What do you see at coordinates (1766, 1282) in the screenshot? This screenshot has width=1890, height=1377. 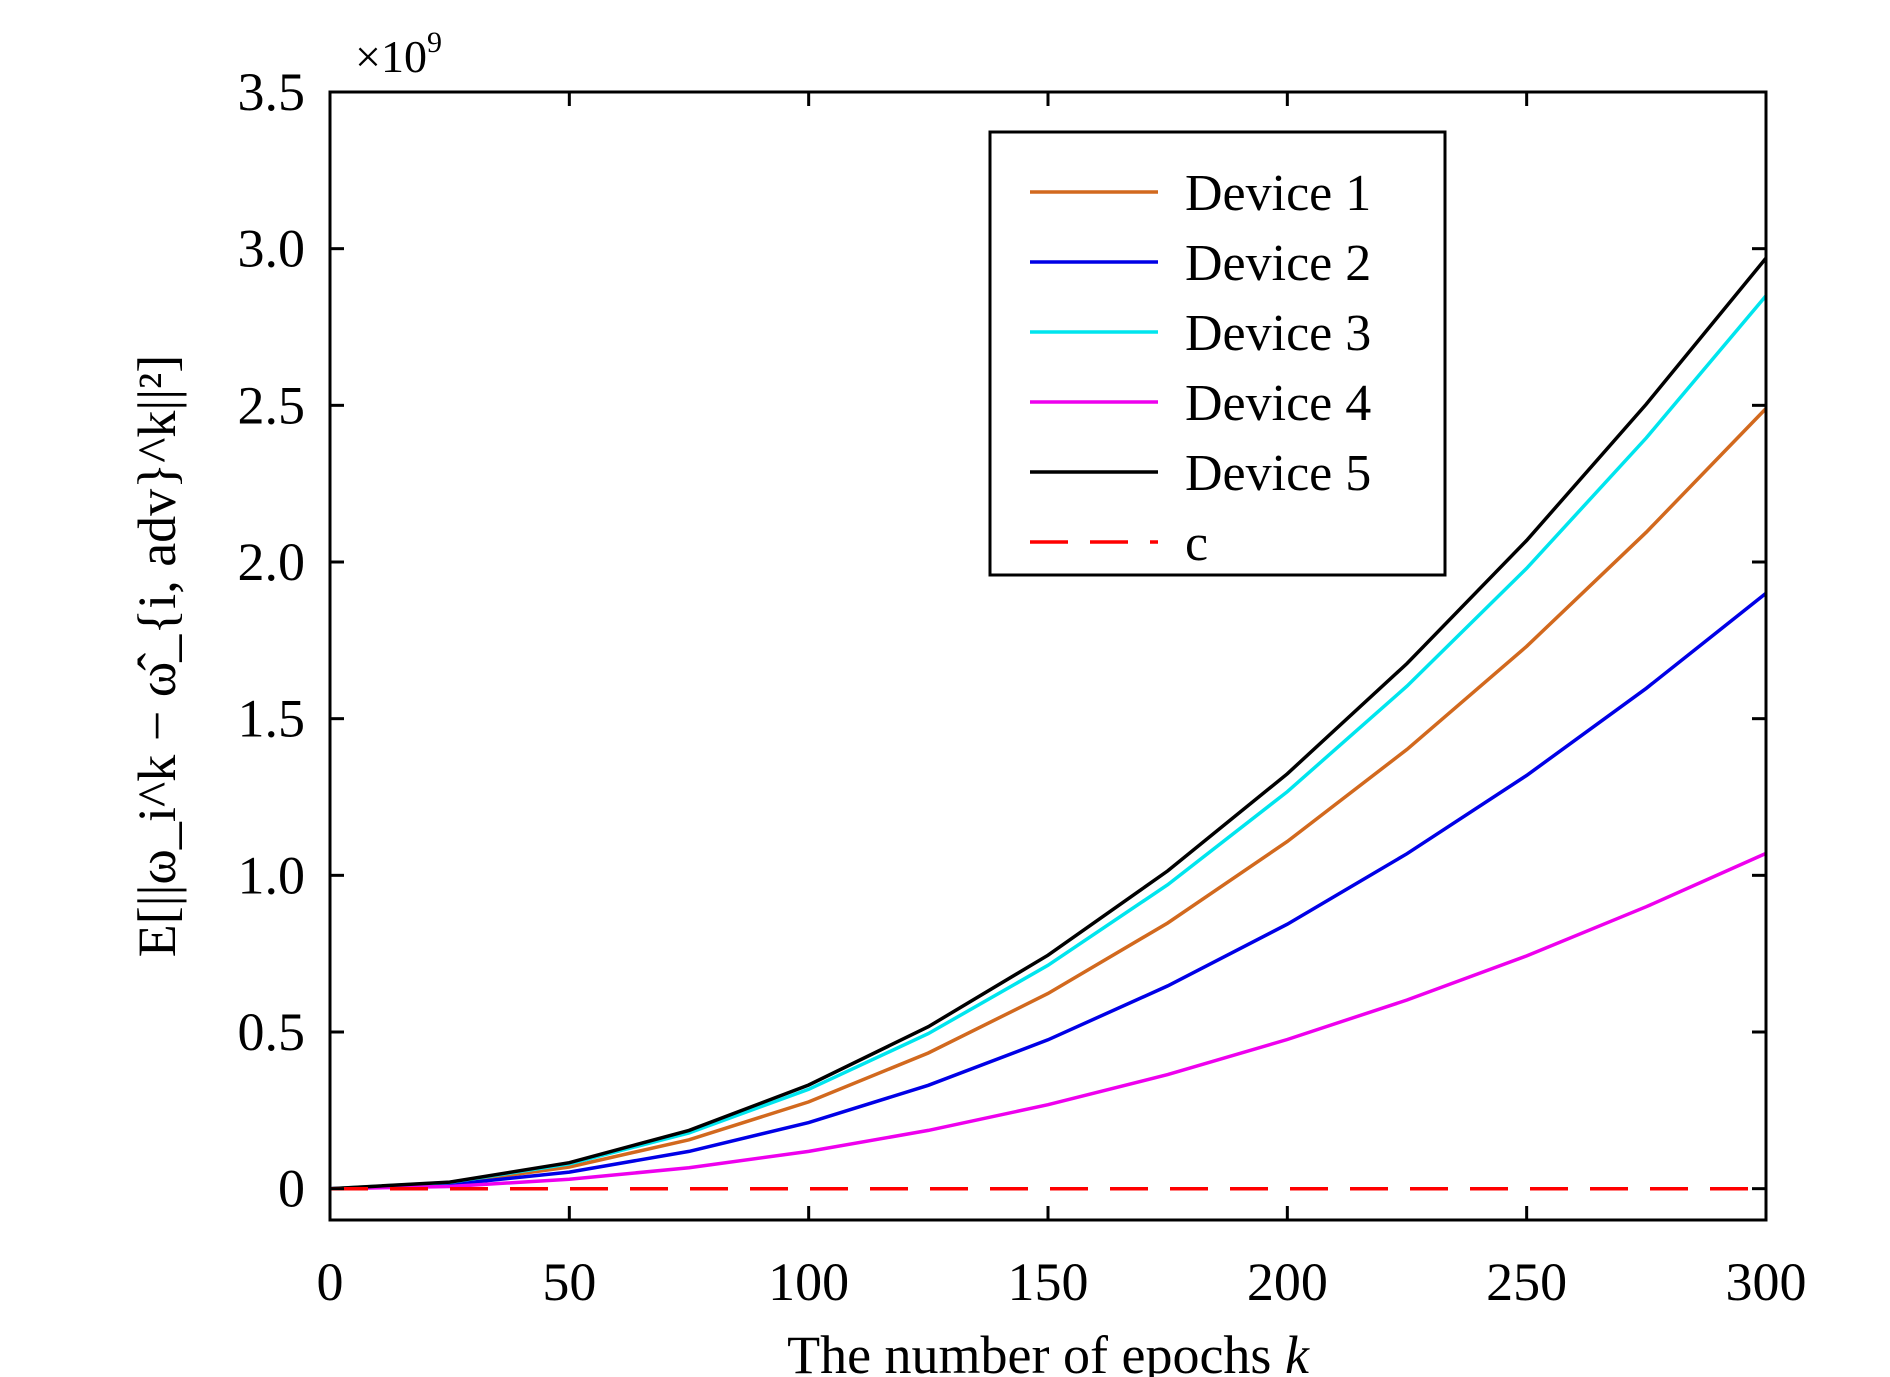 I see `x-tick-label: 300` at bounding box center [1766, 1282].